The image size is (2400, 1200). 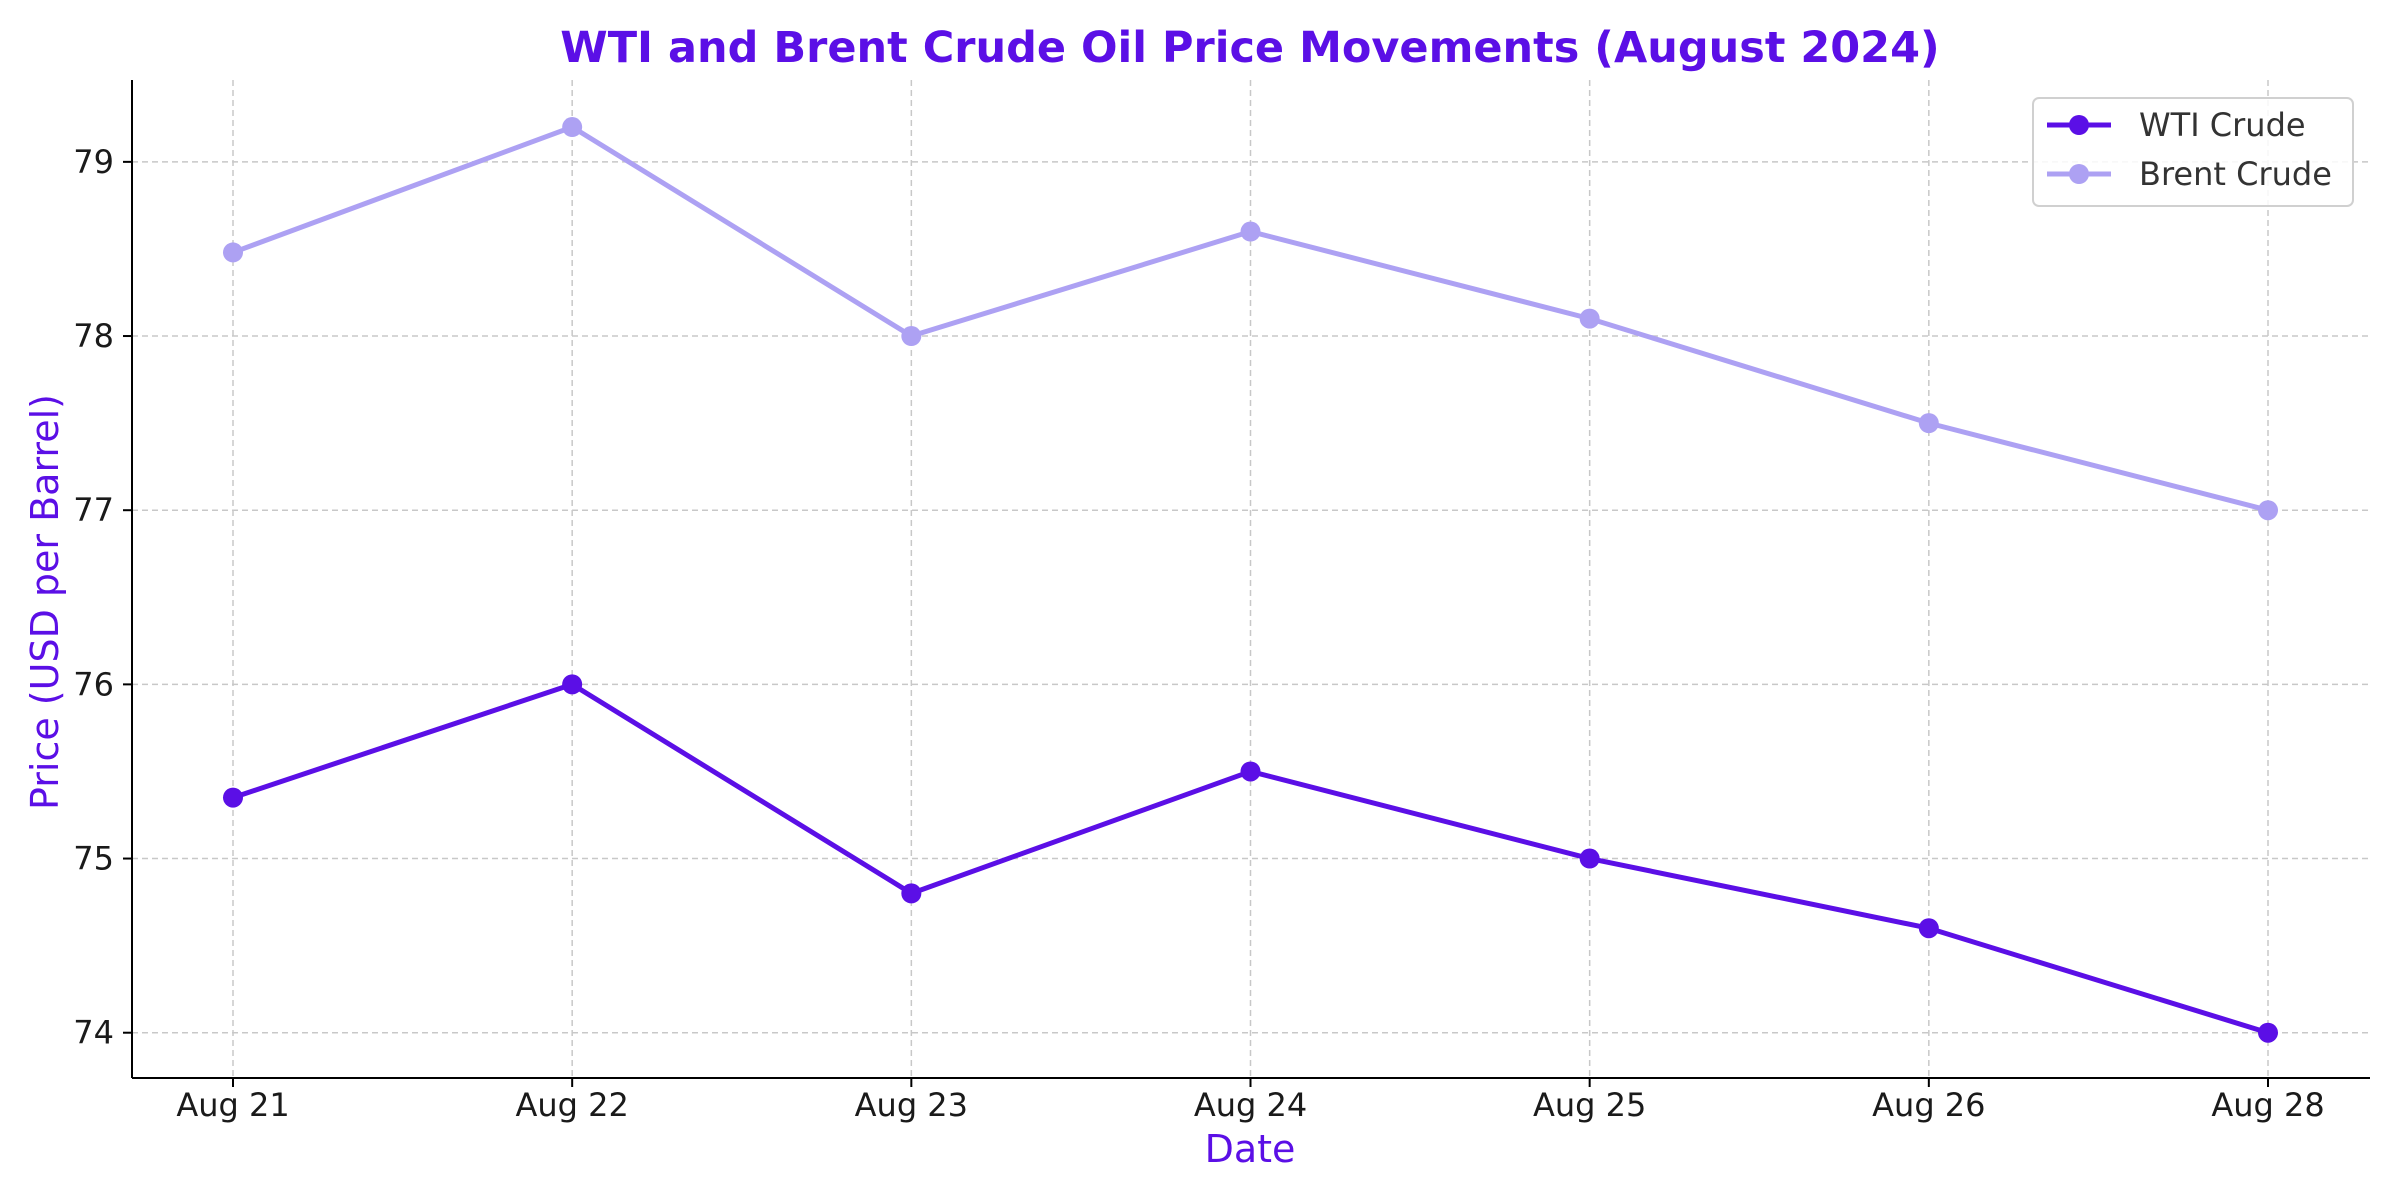 What do you see at coordinates (1250, 1105) in the screenshot?
I see `x-tick-label: Aug 24` at bounding box center [1250, 1105].